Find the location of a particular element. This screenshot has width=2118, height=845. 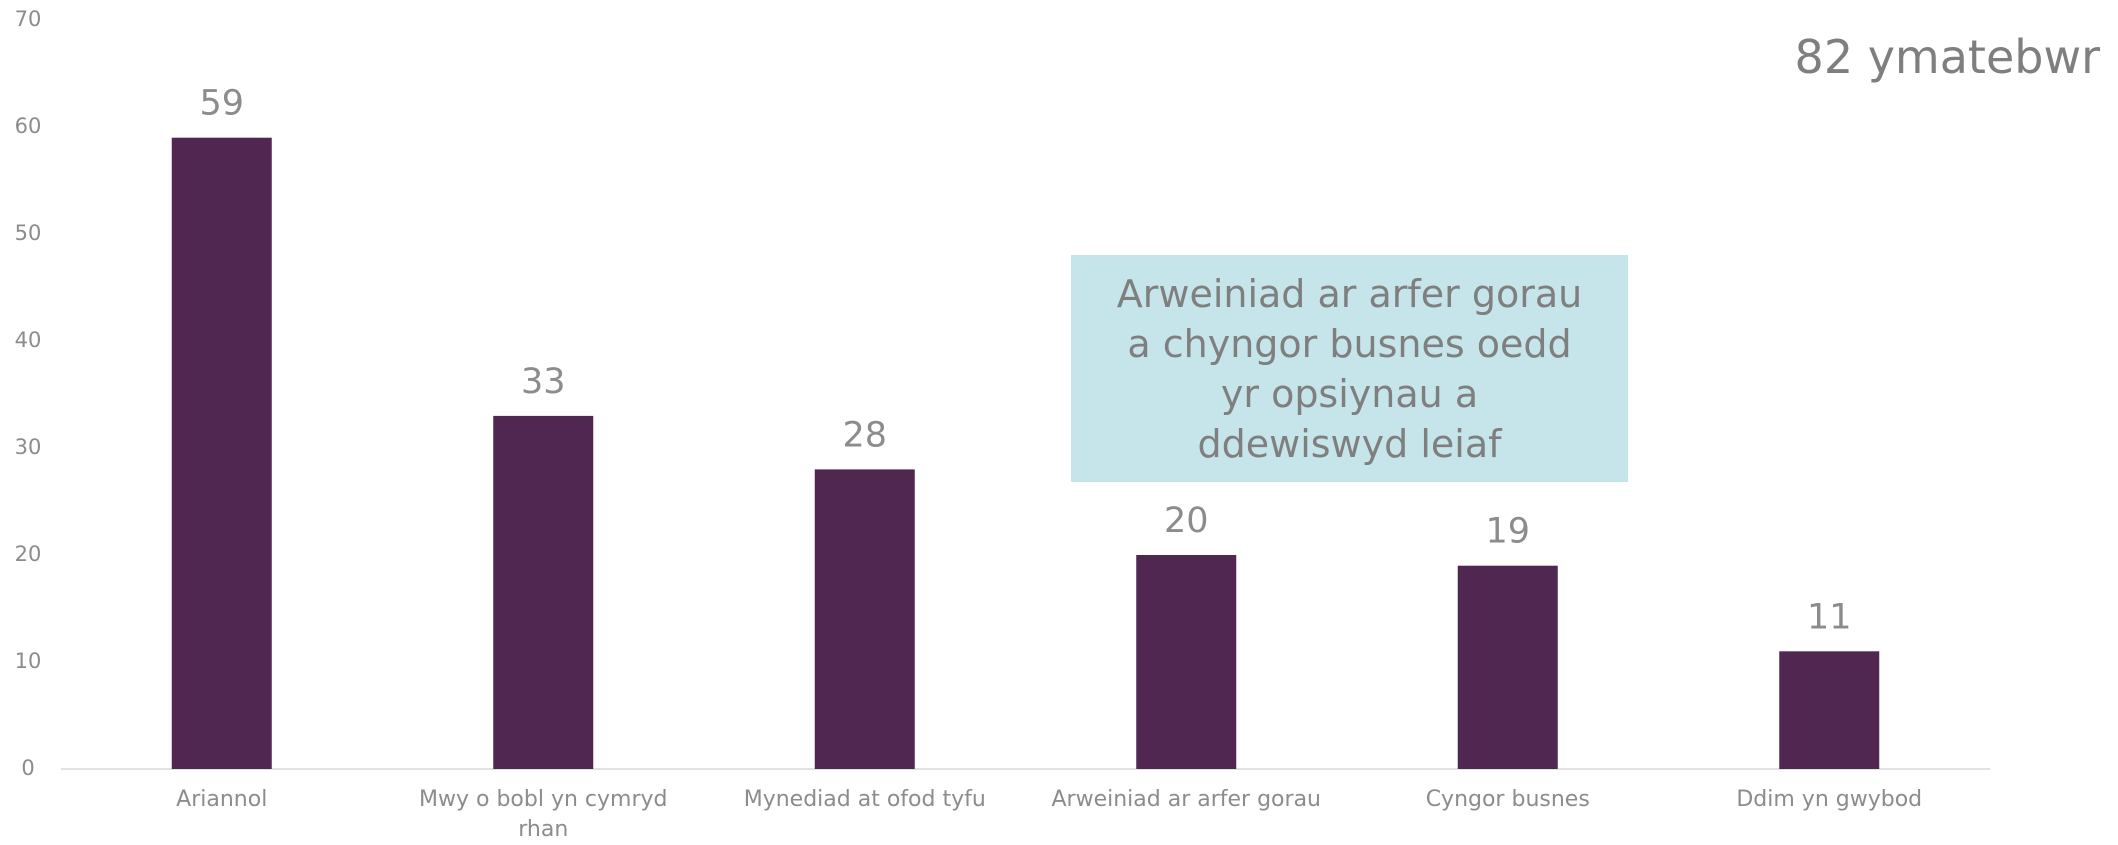

y-tick-label: 40 is located at coordinates (28, 340).